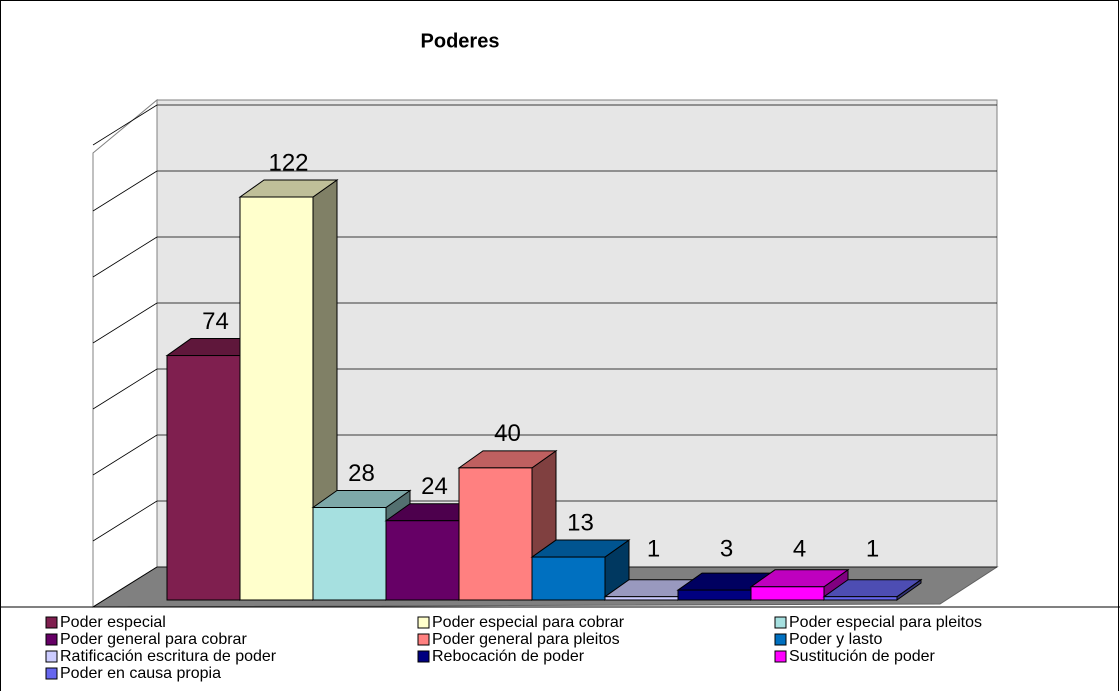 Image resolution: width=1120 pixels, height=691 pixels. What do you see at coordinates (140, 673) in the screenshot?
I see `legend-label: Poder en causa propia` at bounding box center [140, 673].